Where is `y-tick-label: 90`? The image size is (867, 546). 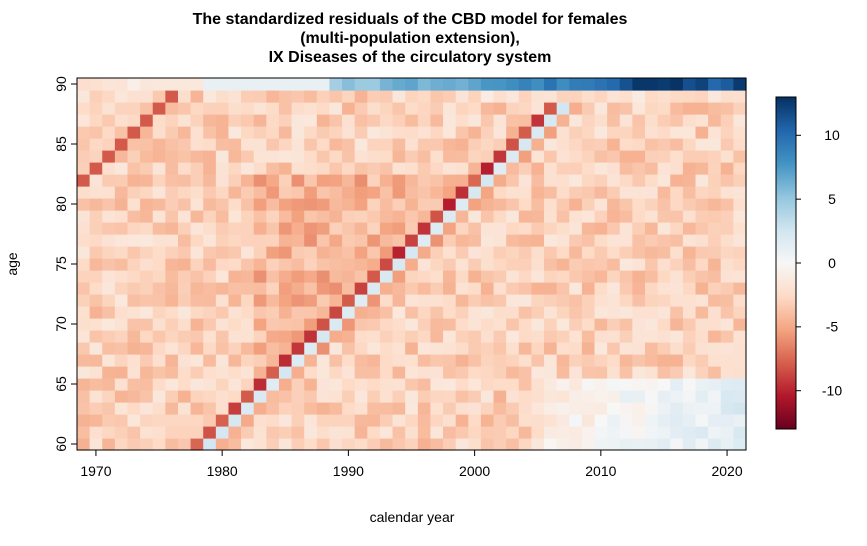 y-tick-label: 90 is located at coordinates (61, 84).